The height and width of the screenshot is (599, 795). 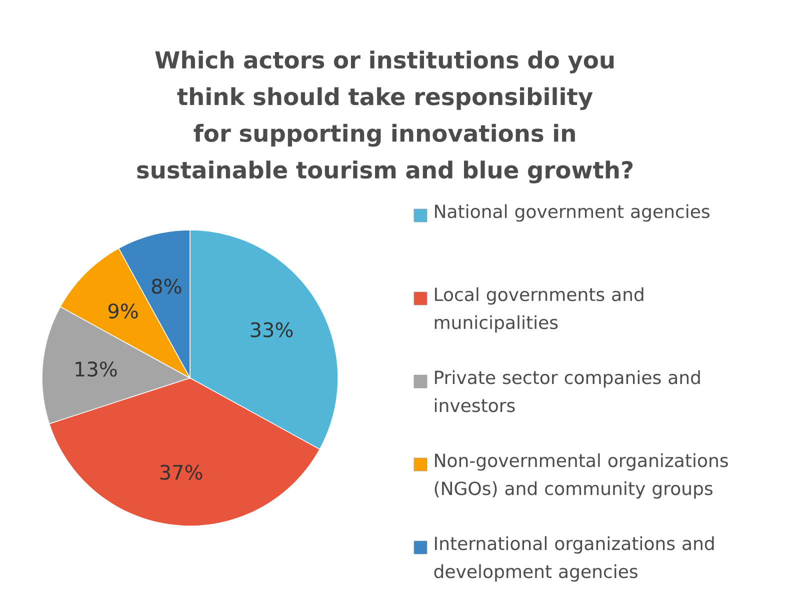 I want to click on legend-label: International organizations and development agencies, so click(x=574, y=559).